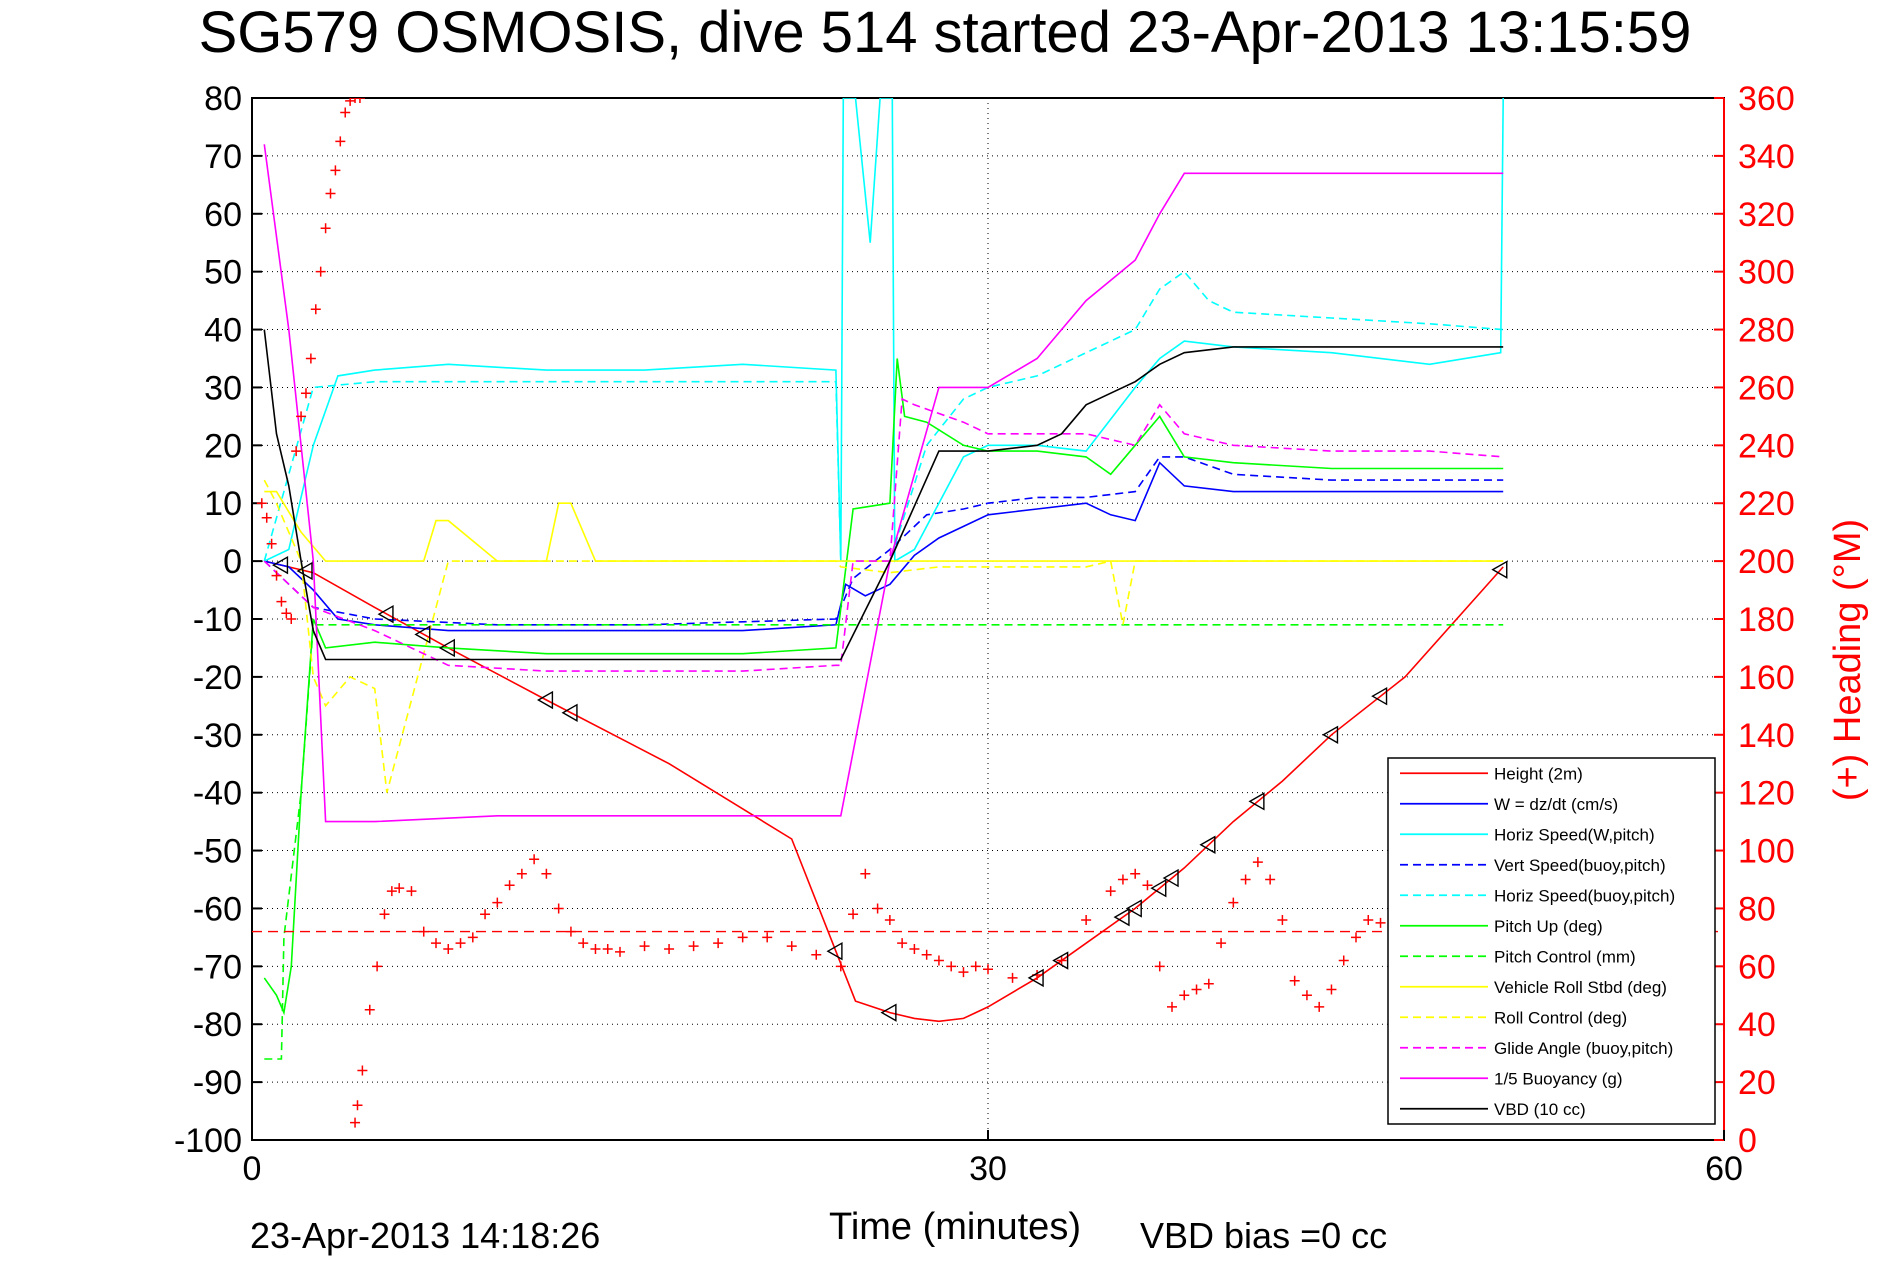 The image size is (1891, 1262). What do you see at coordinates (1766, 678) in the screenshot?
I see `y-right-tick-label: 160` at bounding box center [1766, 678].